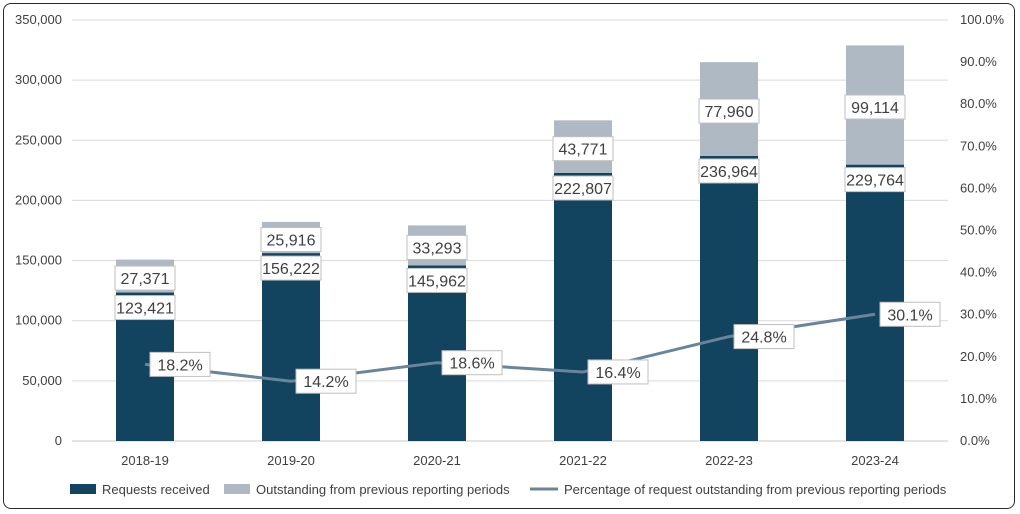  I want to click on y2-axis-tick-label: 40.0%, so click(978, 272).